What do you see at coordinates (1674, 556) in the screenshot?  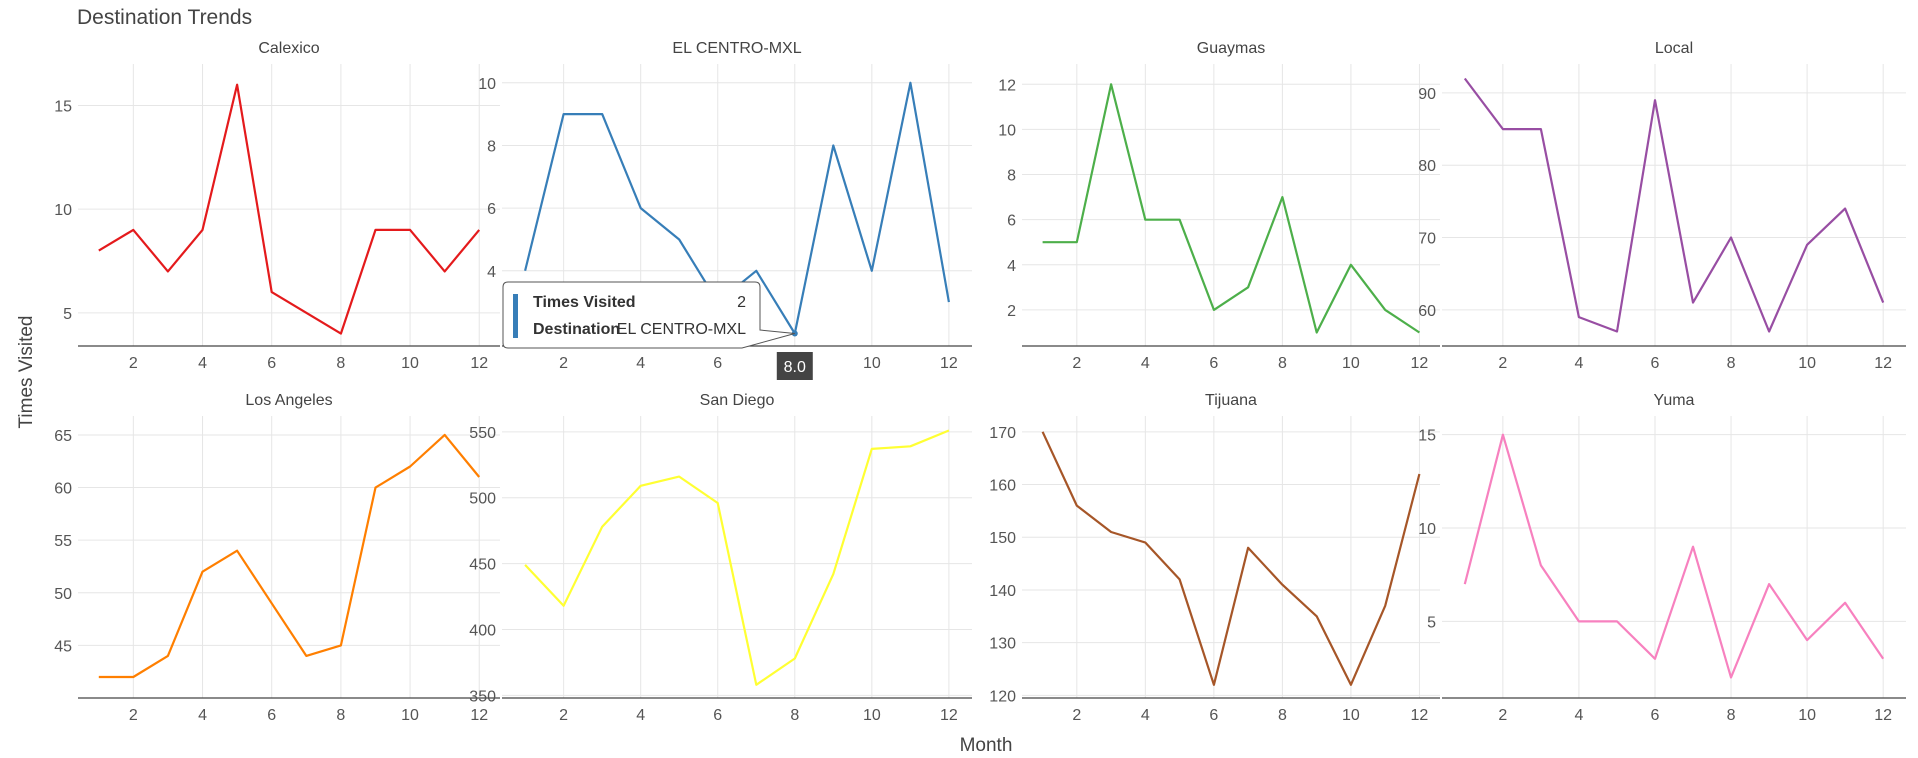 I see `series-line-yuma` at bounding box center [1674, 556].